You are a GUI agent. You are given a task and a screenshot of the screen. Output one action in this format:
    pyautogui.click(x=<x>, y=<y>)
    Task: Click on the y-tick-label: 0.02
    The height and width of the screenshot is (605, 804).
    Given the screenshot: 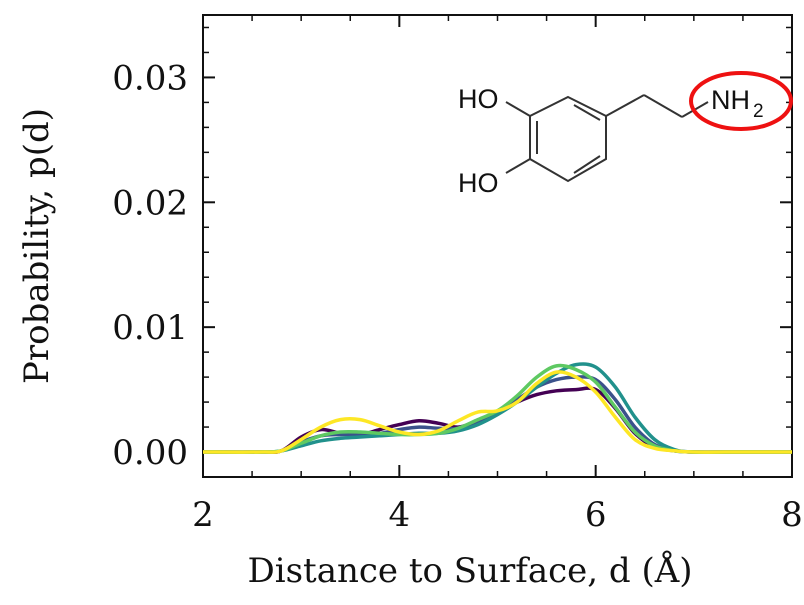 What is the action you would take?
    pyautogui.click(x=150, y=203)
    